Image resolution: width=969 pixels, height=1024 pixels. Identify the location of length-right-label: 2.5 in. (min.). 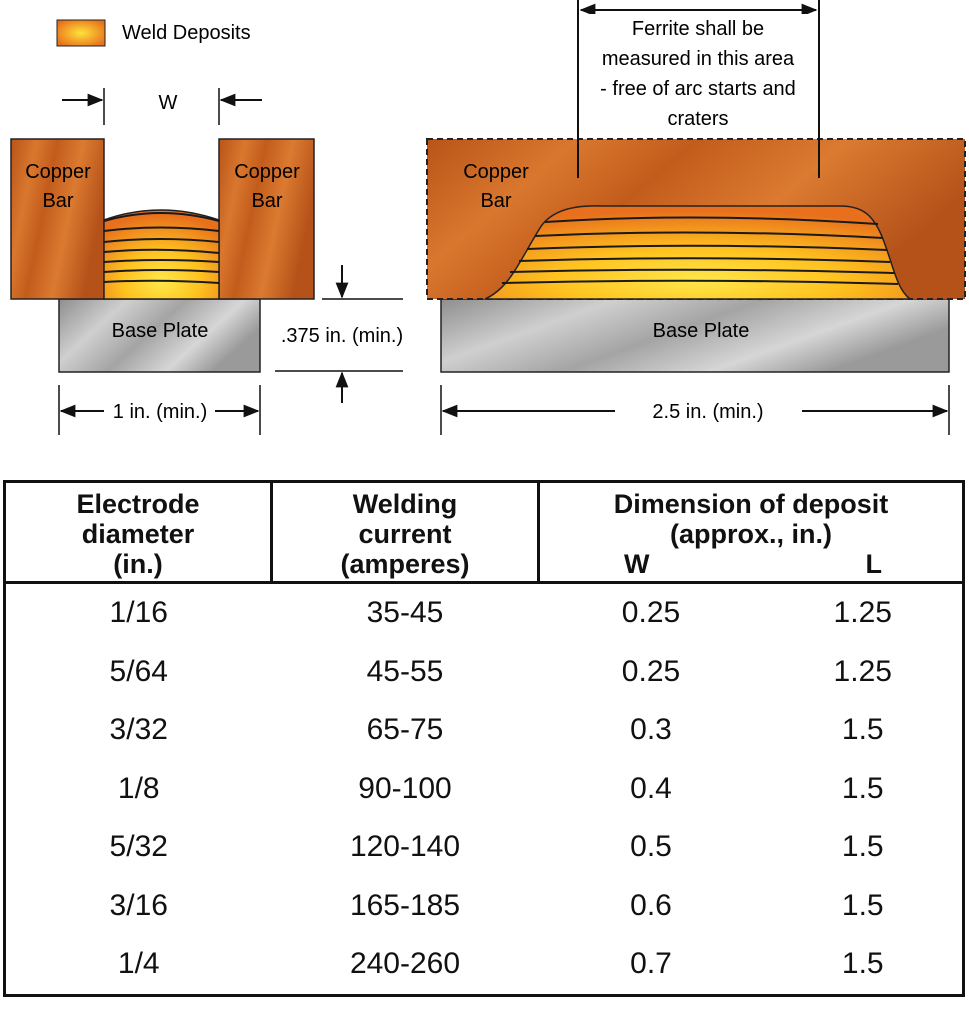
(707, 412).